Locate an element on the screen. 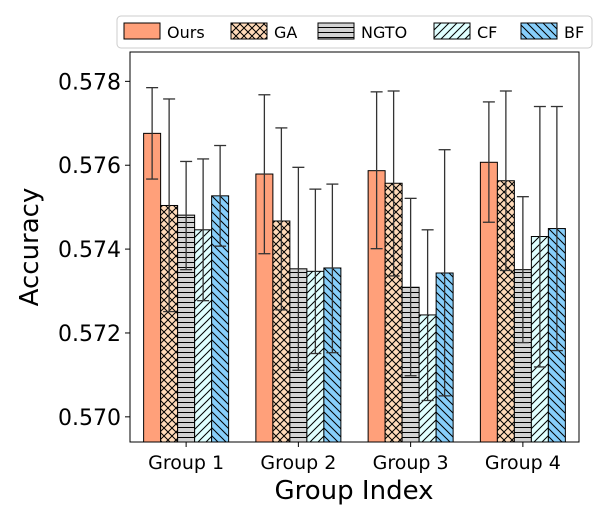 The width and height of the screenshot is (600, 520). legend-swatch-ngto-outline is located at coordinates (336, 31).